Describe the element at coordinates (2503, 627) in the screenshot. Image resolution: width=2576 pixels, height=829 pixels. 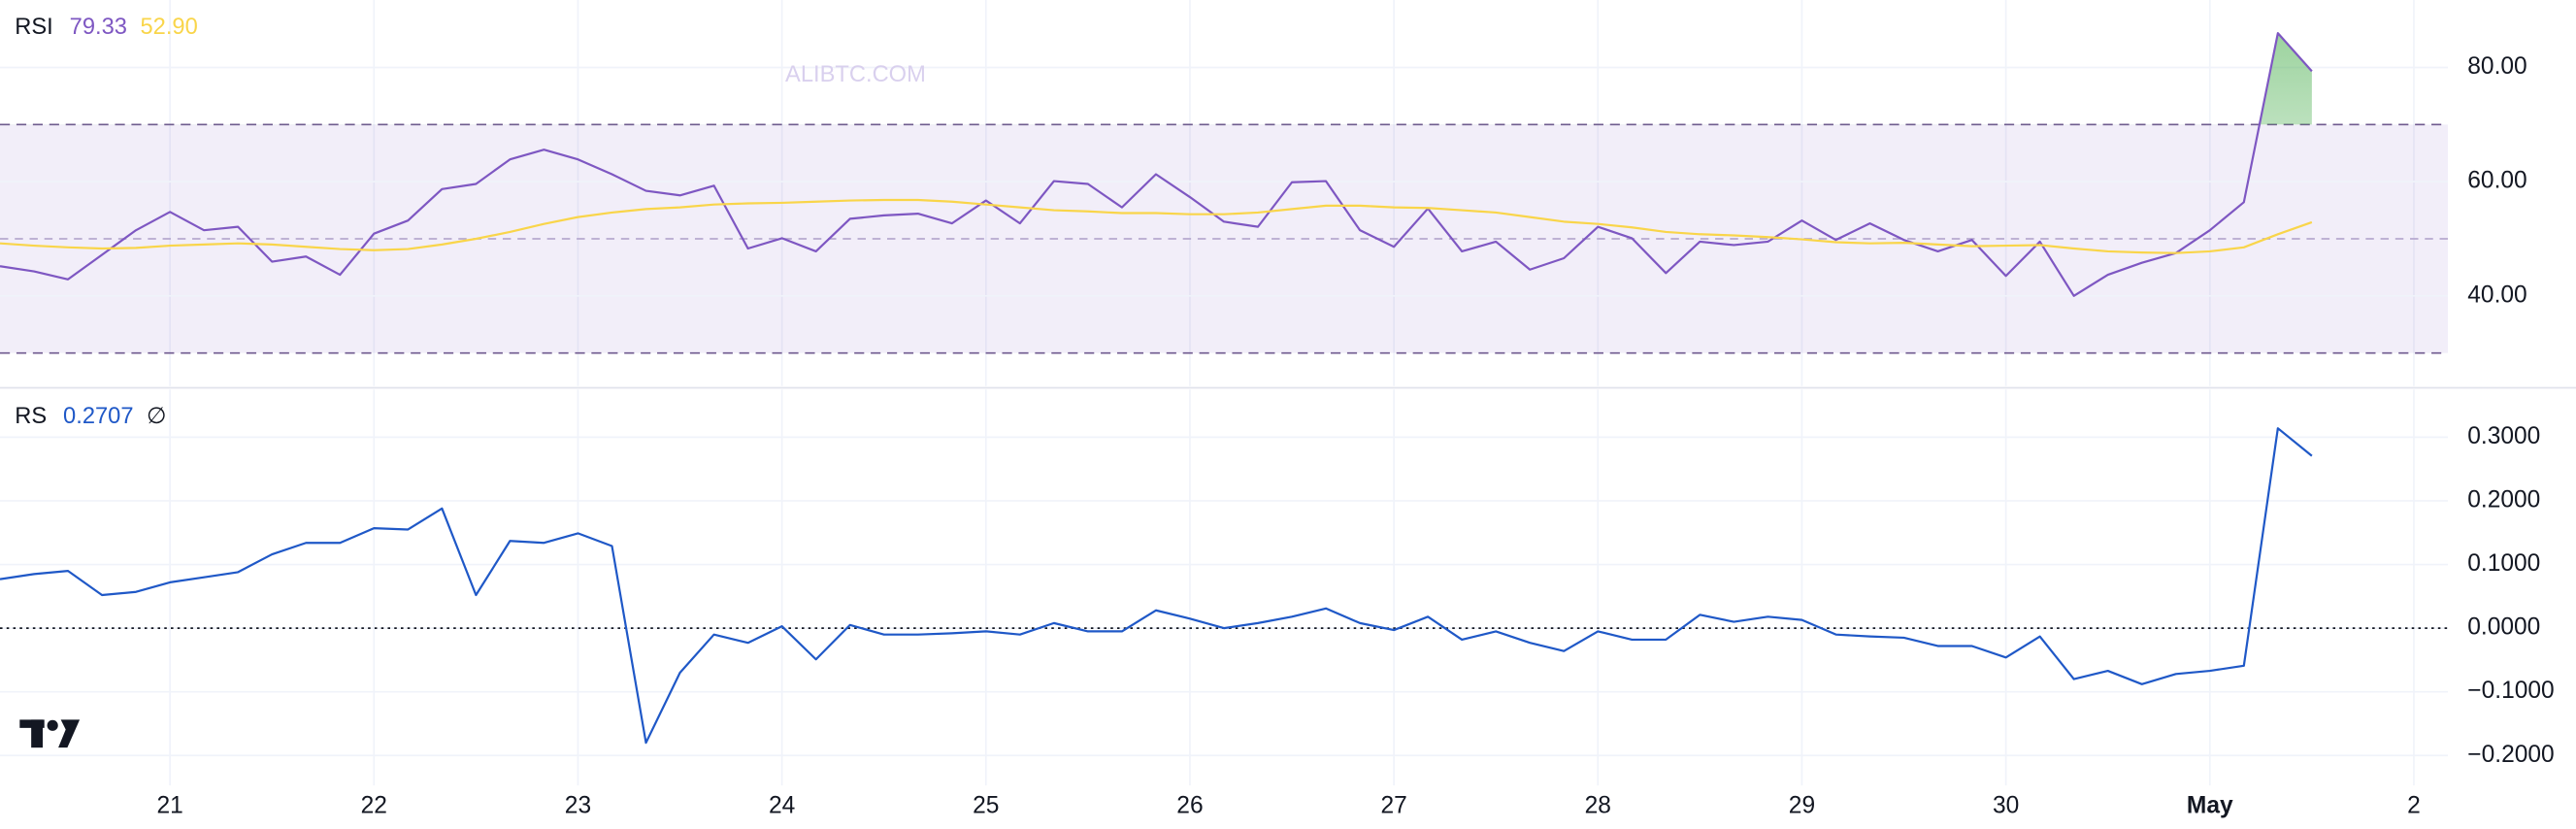
I see `y-tick-label: 0.0000` at that location.